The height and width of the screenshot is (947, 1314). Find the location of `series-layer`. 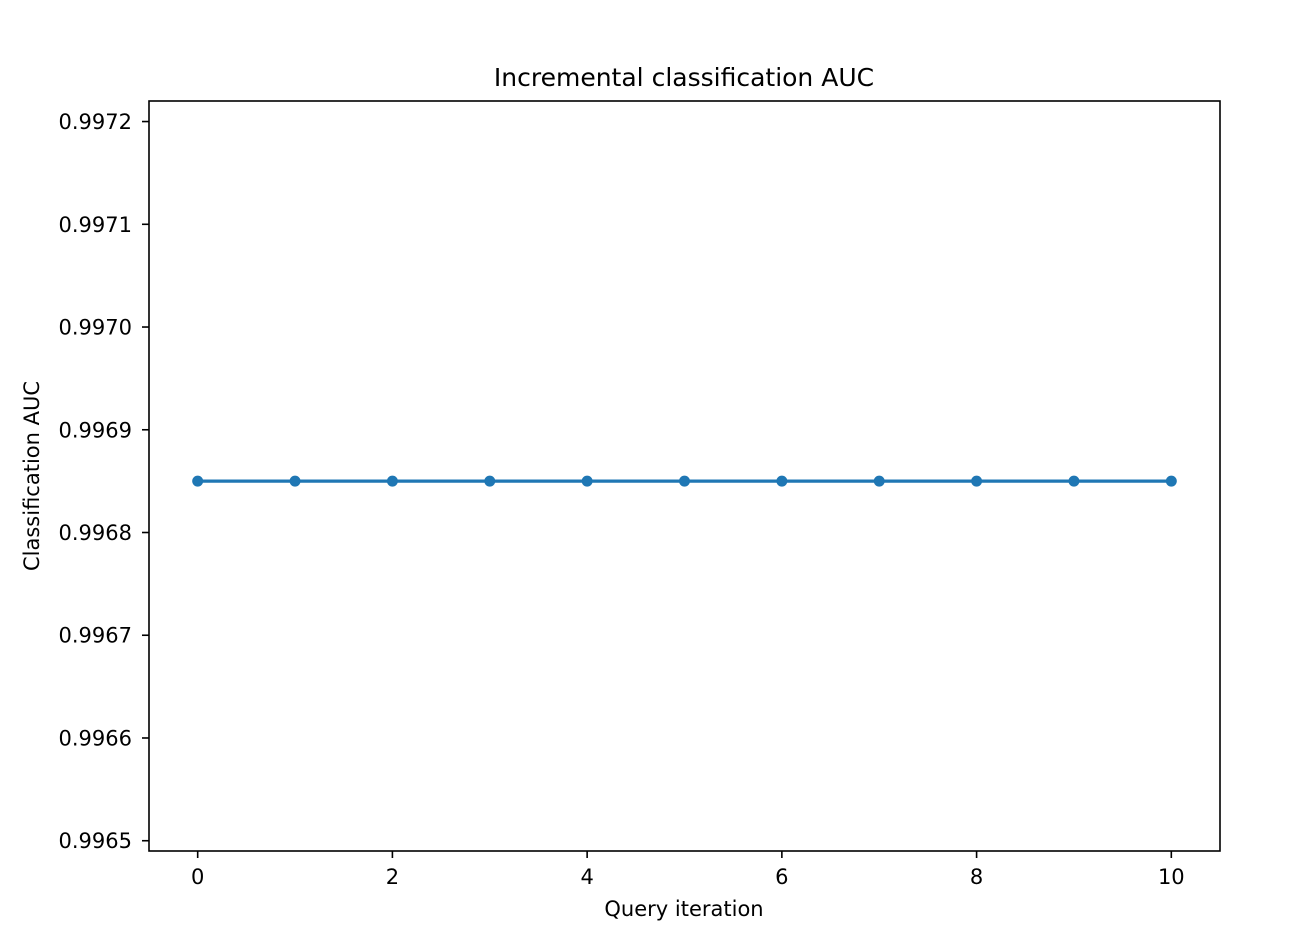

series-layer is located at coordinates (684, 481).